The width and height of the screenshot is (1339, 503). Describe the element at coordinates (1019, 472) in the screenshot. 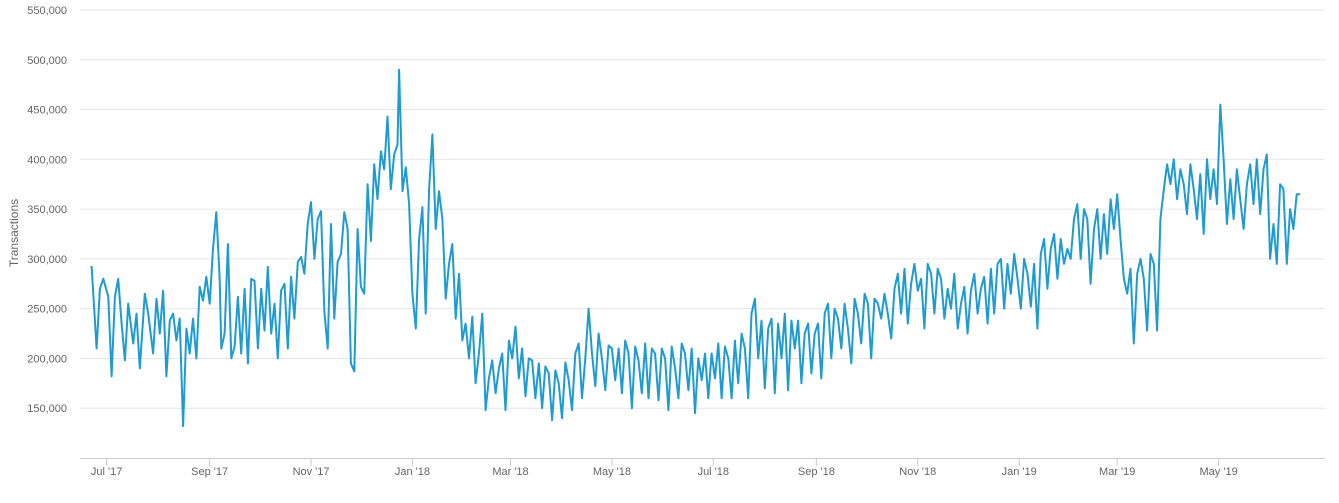

I see `x-tick-label: Jan '19` at that location.